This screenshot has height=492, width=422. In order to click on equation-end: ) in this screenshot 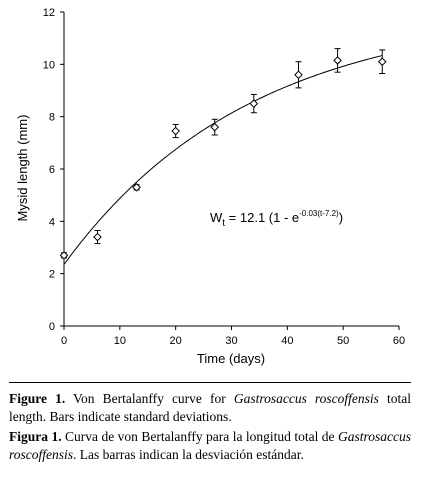, I will do `click(341, 217)`.